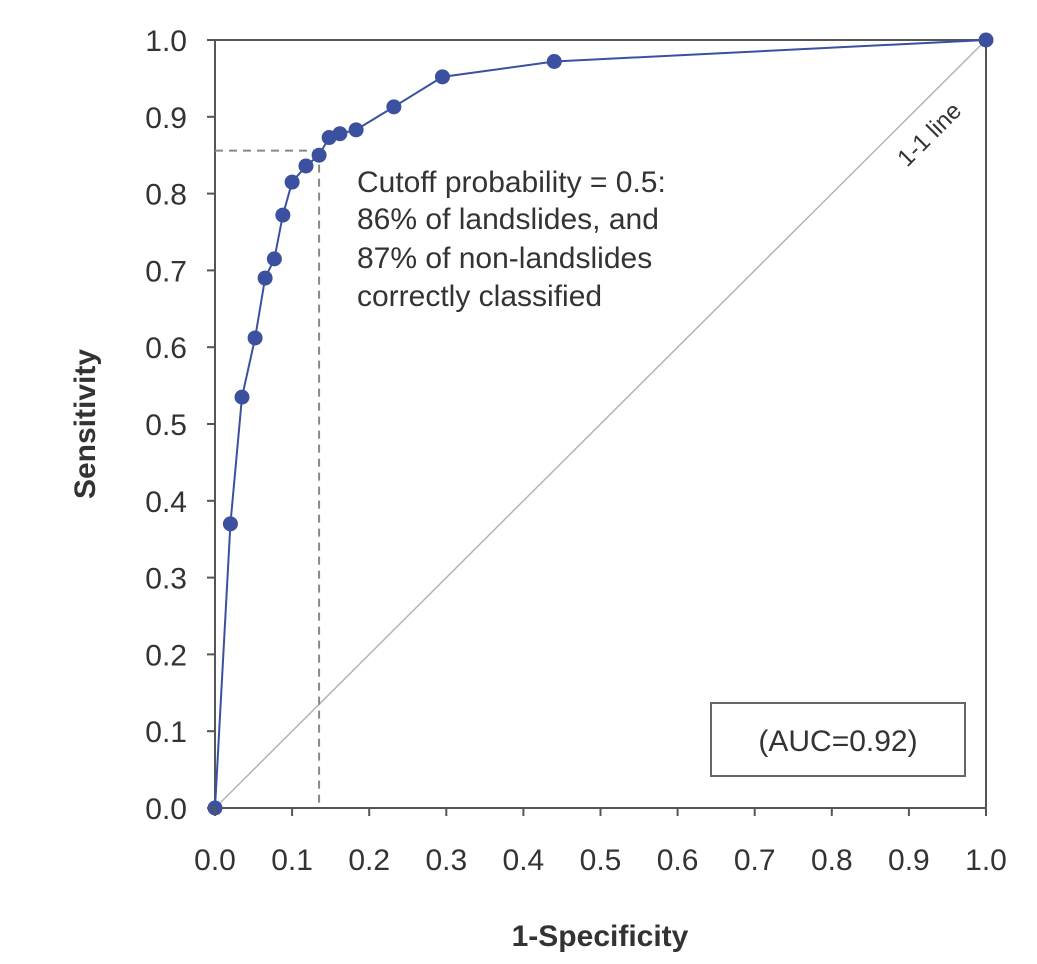 This screenshot has width=1037, height=964. Describe the element at coordinates (292, 860) in the screenshot. I see `x-tick-label: 0.1` at that location.